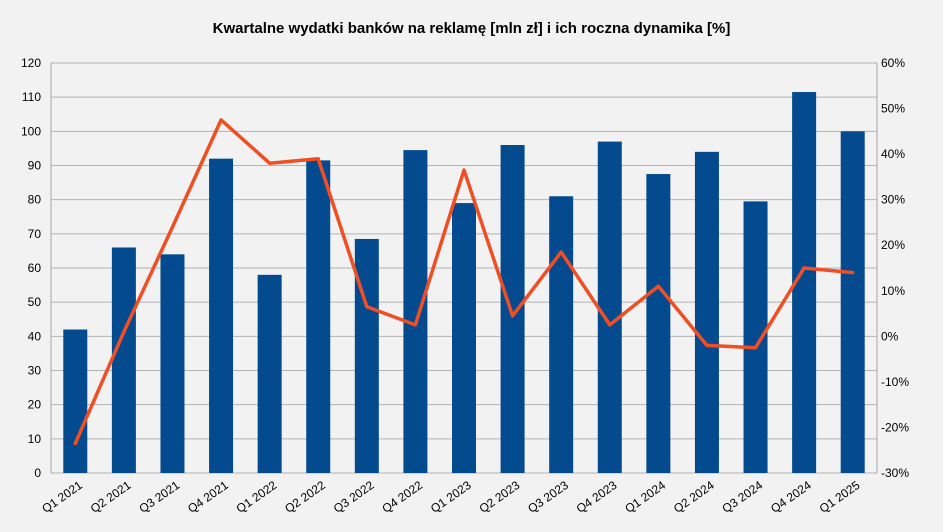  I want to click on x-tick-label: Q1 2023, so click(451, 497).